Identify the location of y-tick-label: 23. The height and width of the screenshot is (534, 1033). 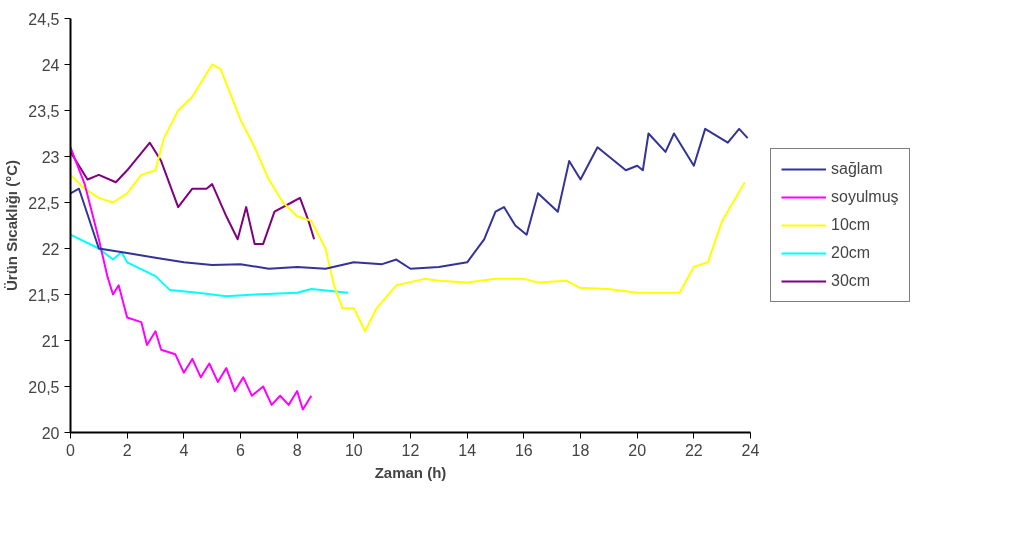
(50, 157).